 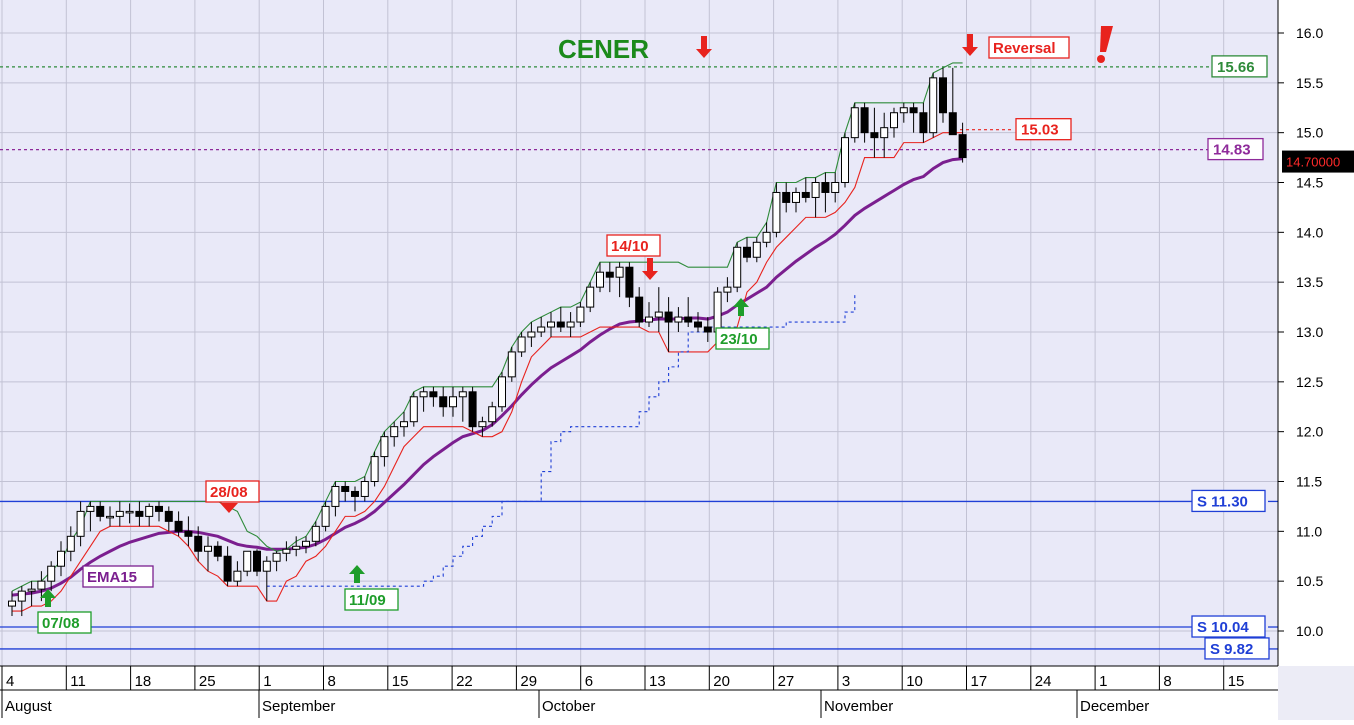 I want to click on signal-label-1410-box, so click(x=633, y=245).